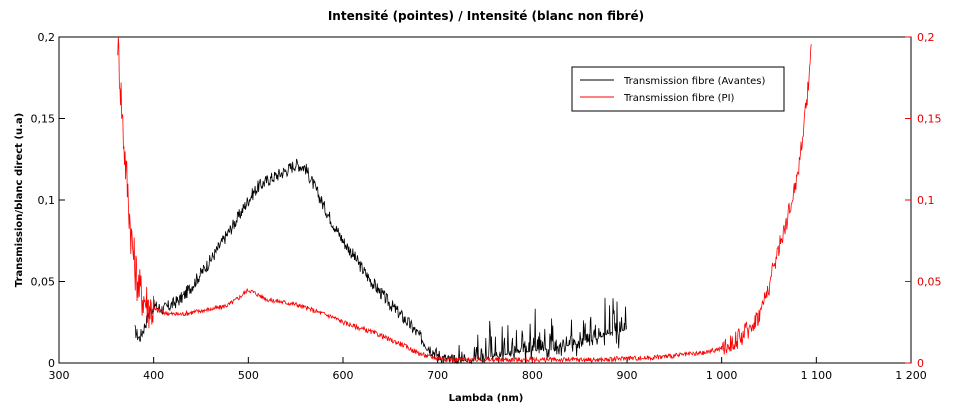  I want to click on y2-tick-label: 0,15, so click(929, 119).